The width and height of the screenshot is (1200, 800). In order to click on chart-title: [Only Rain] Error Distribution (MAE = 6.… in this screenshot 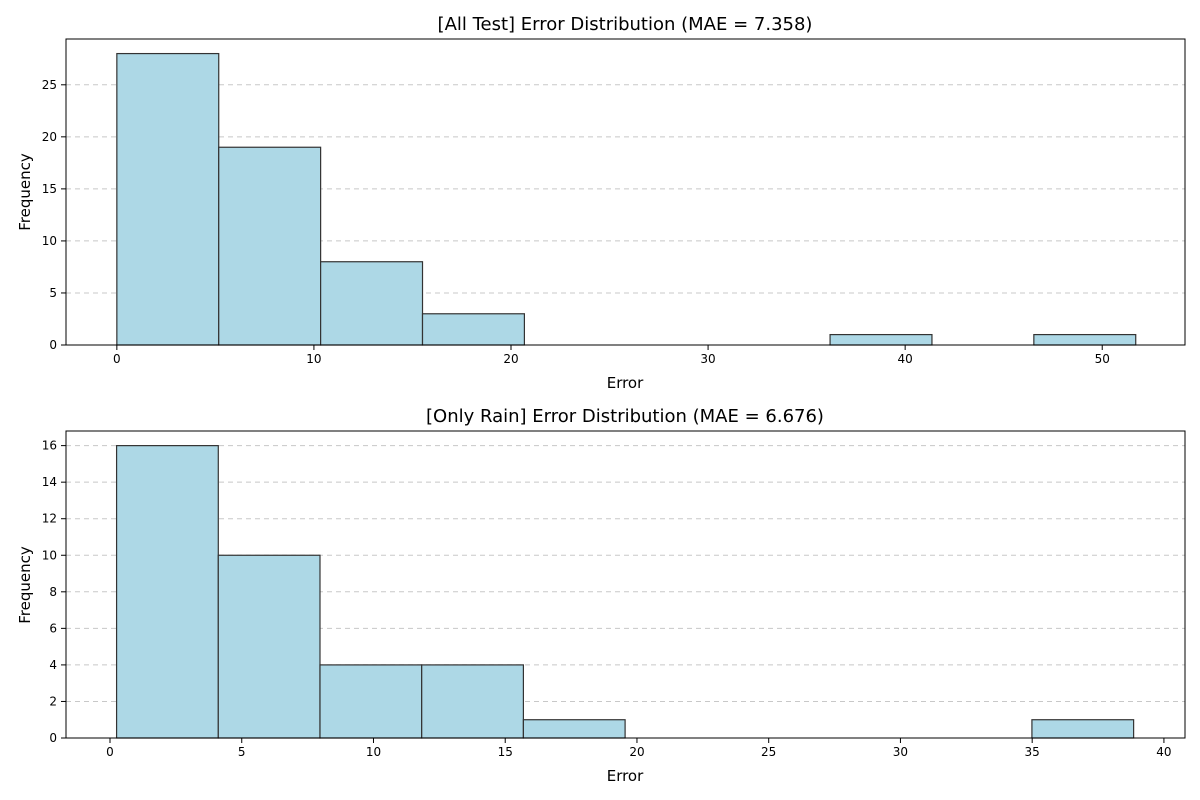, I will do `click(625, 416)`.